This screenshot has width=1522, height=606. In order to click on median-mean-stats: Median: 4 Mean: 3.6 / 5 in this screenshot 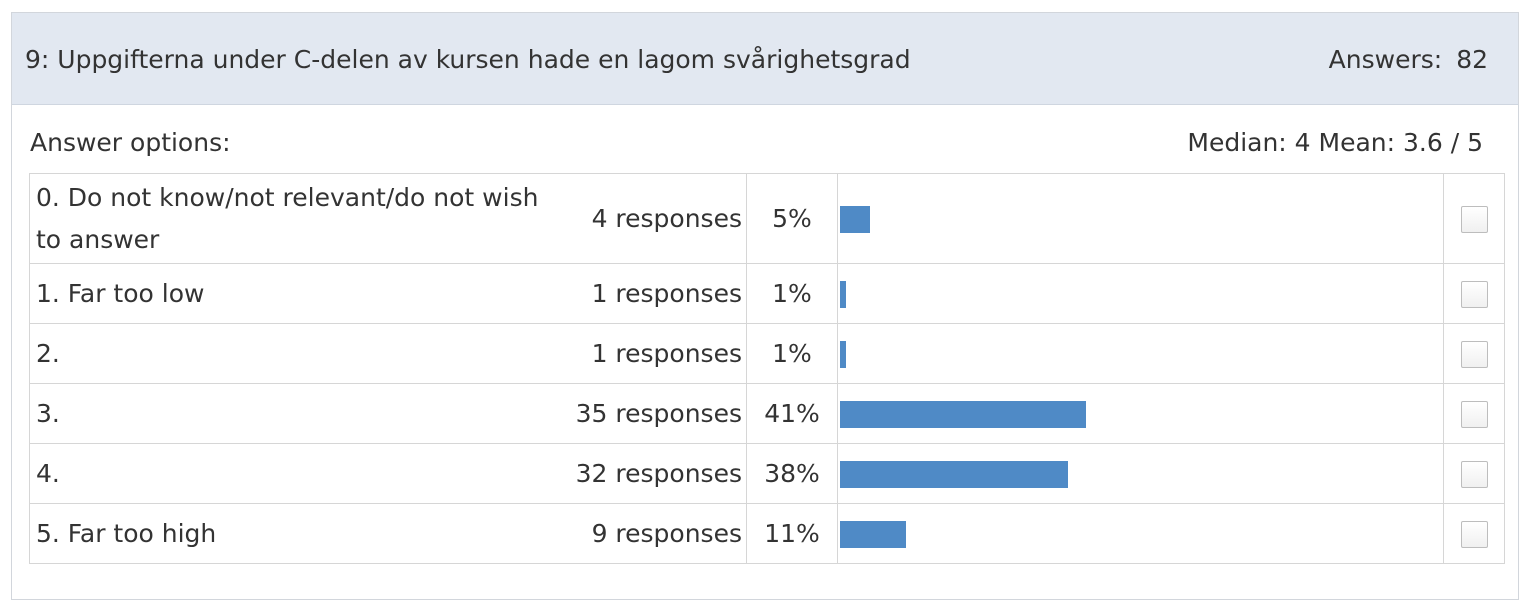, I will do `click(1335, 142)`.